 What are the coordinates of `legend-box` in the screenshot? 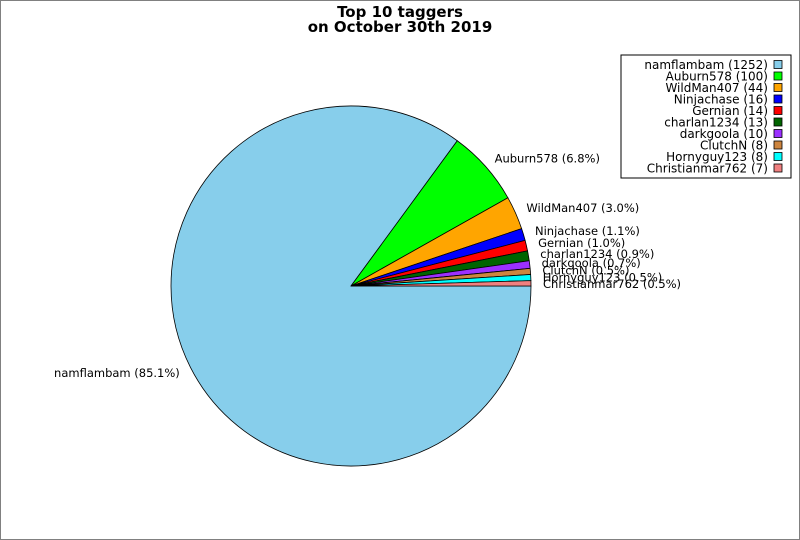 It's located at (706, 116).